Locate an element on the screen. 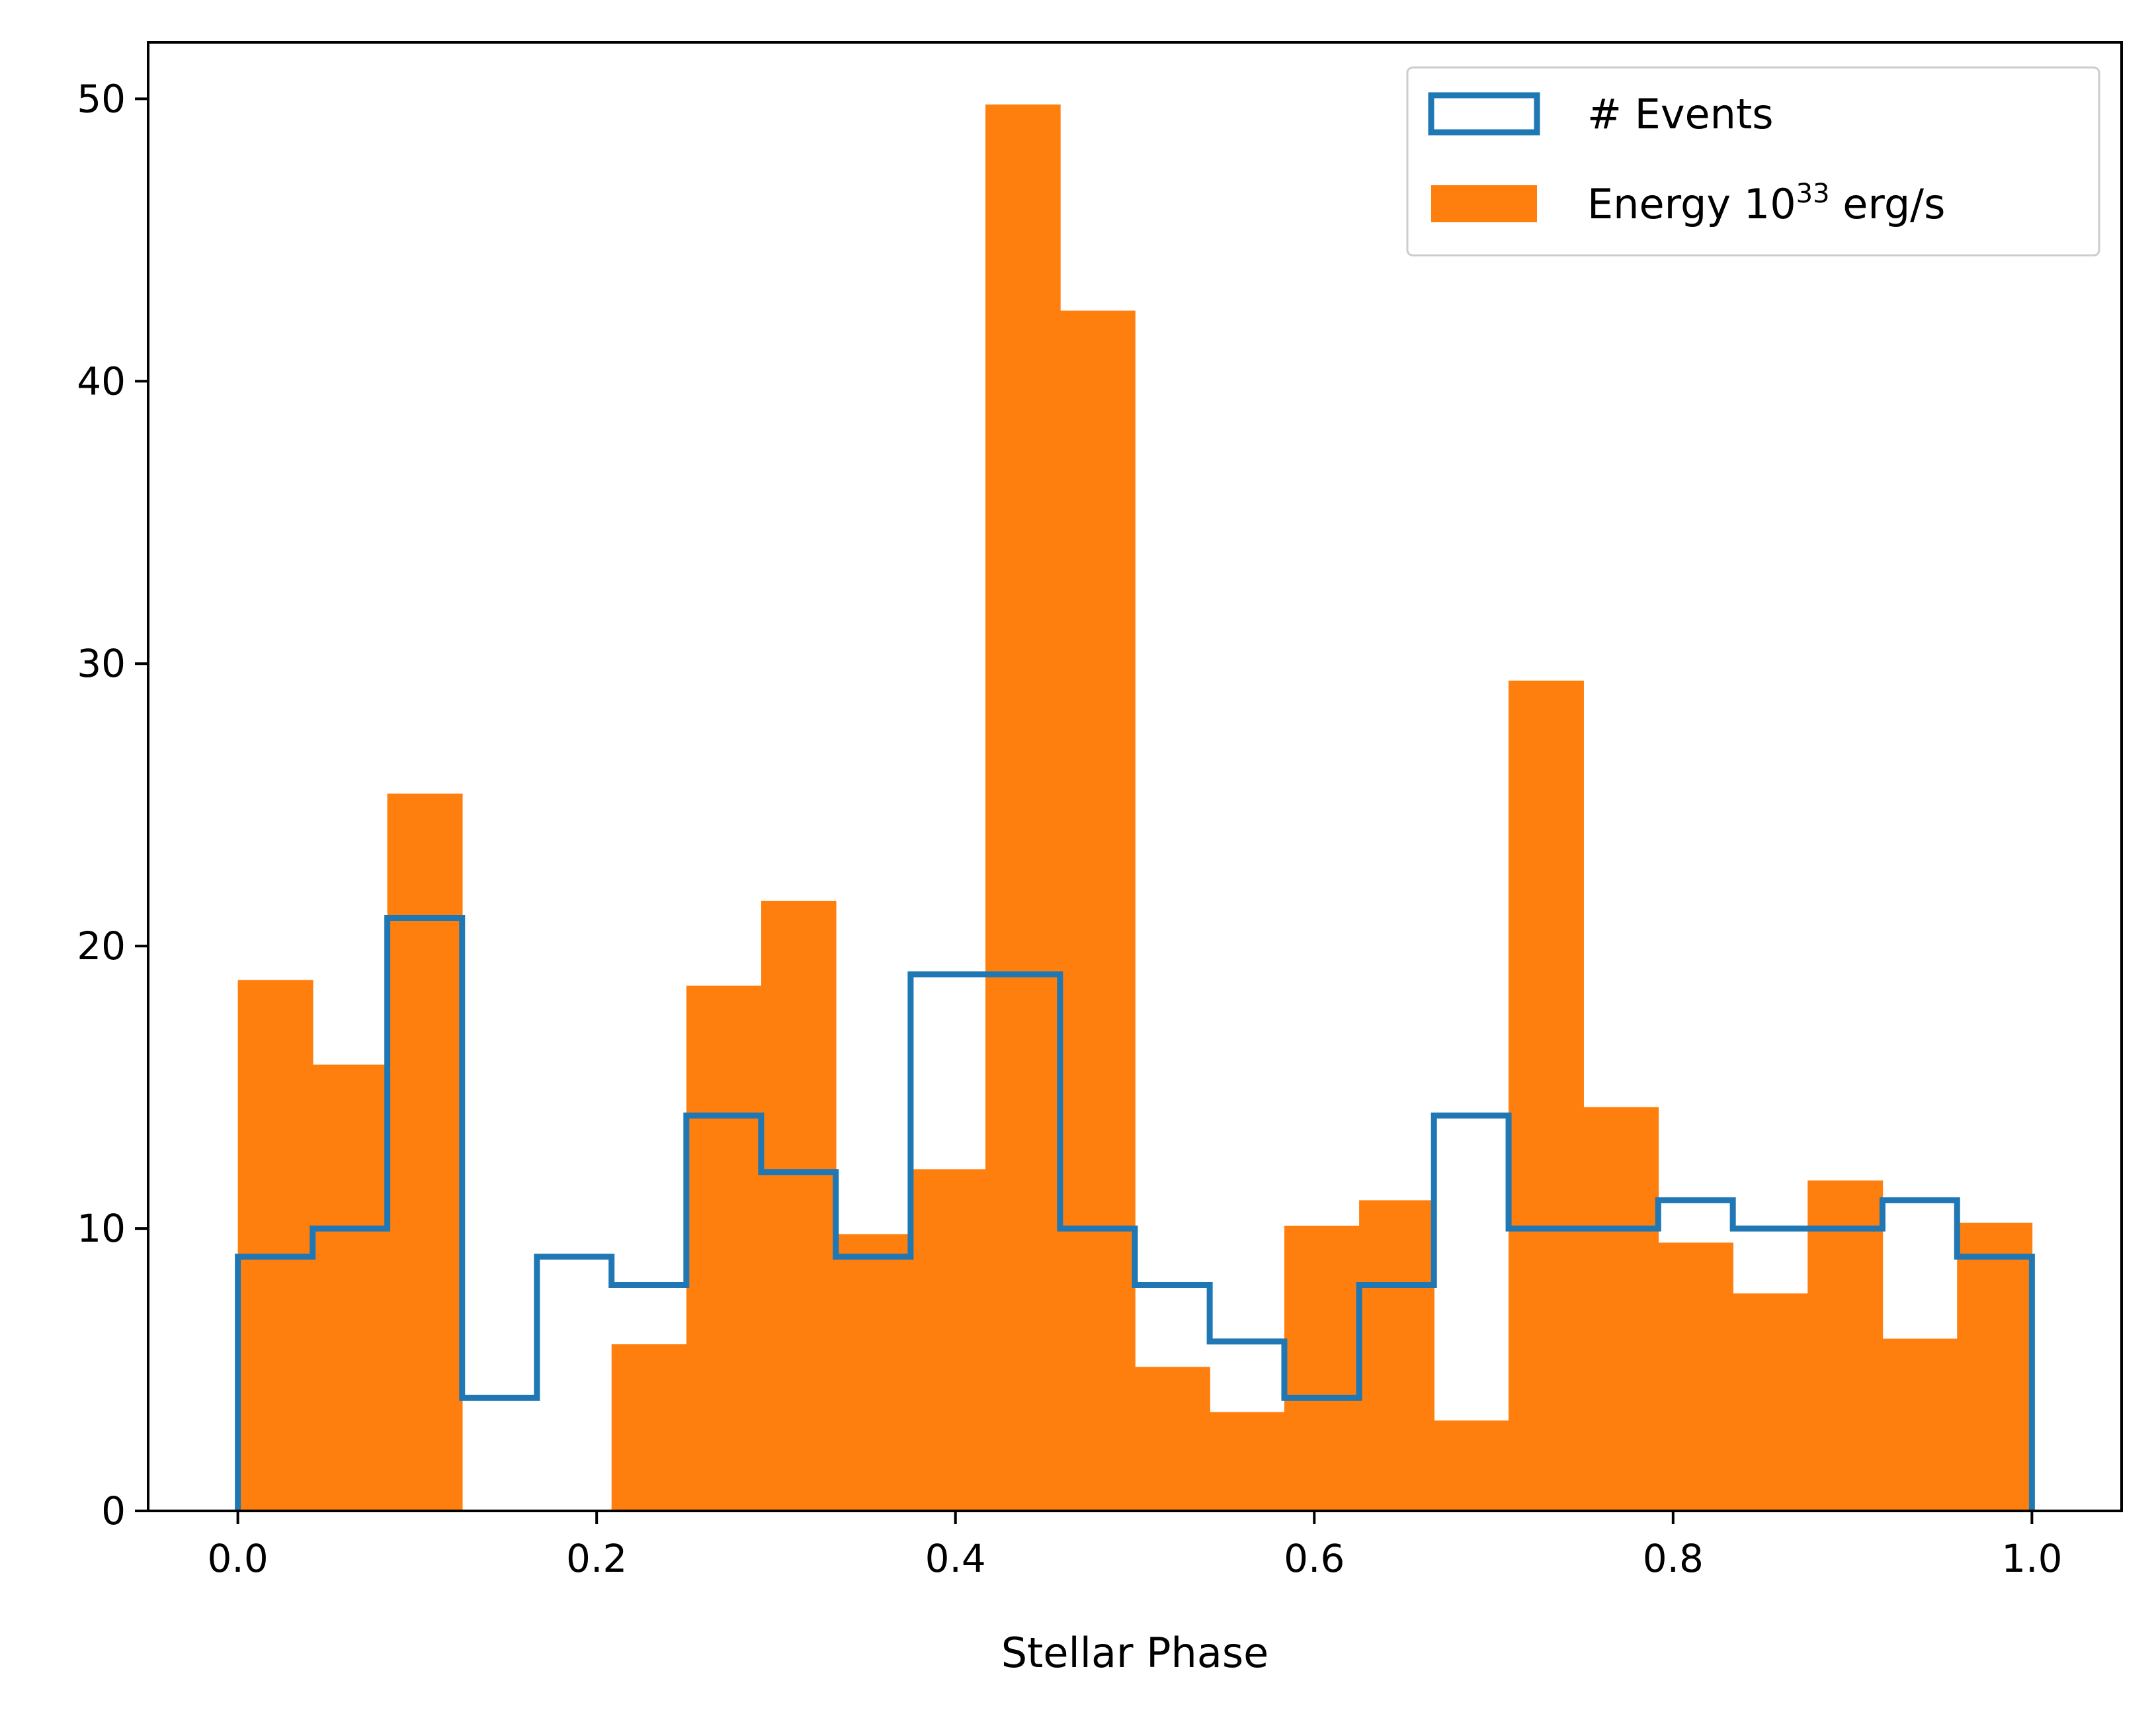  x-tick-label: 0.0 is located at coordinates (238, 1558).